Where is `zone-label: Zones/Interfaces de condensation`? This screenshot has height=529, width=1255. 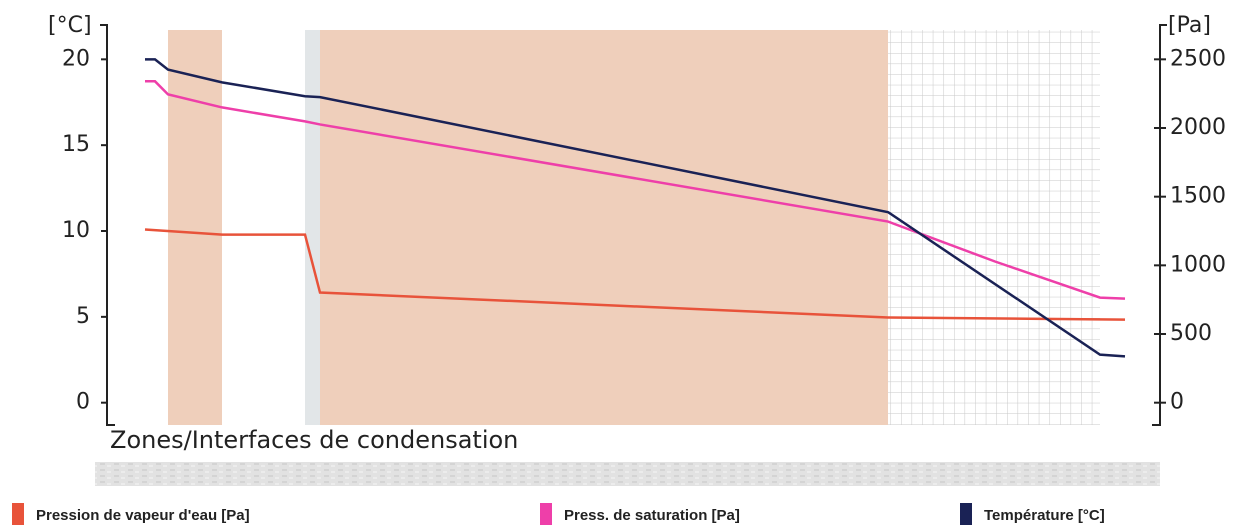
zone-label: Zones/Interfaces de condensation is located at coordinates (314, 440).